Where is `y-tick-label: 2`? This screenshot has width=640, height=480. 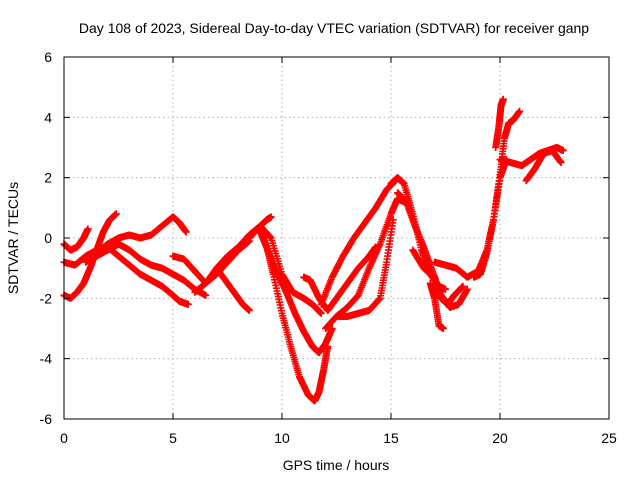 y-tick-label: 2 is located at coordinates (48, 178).